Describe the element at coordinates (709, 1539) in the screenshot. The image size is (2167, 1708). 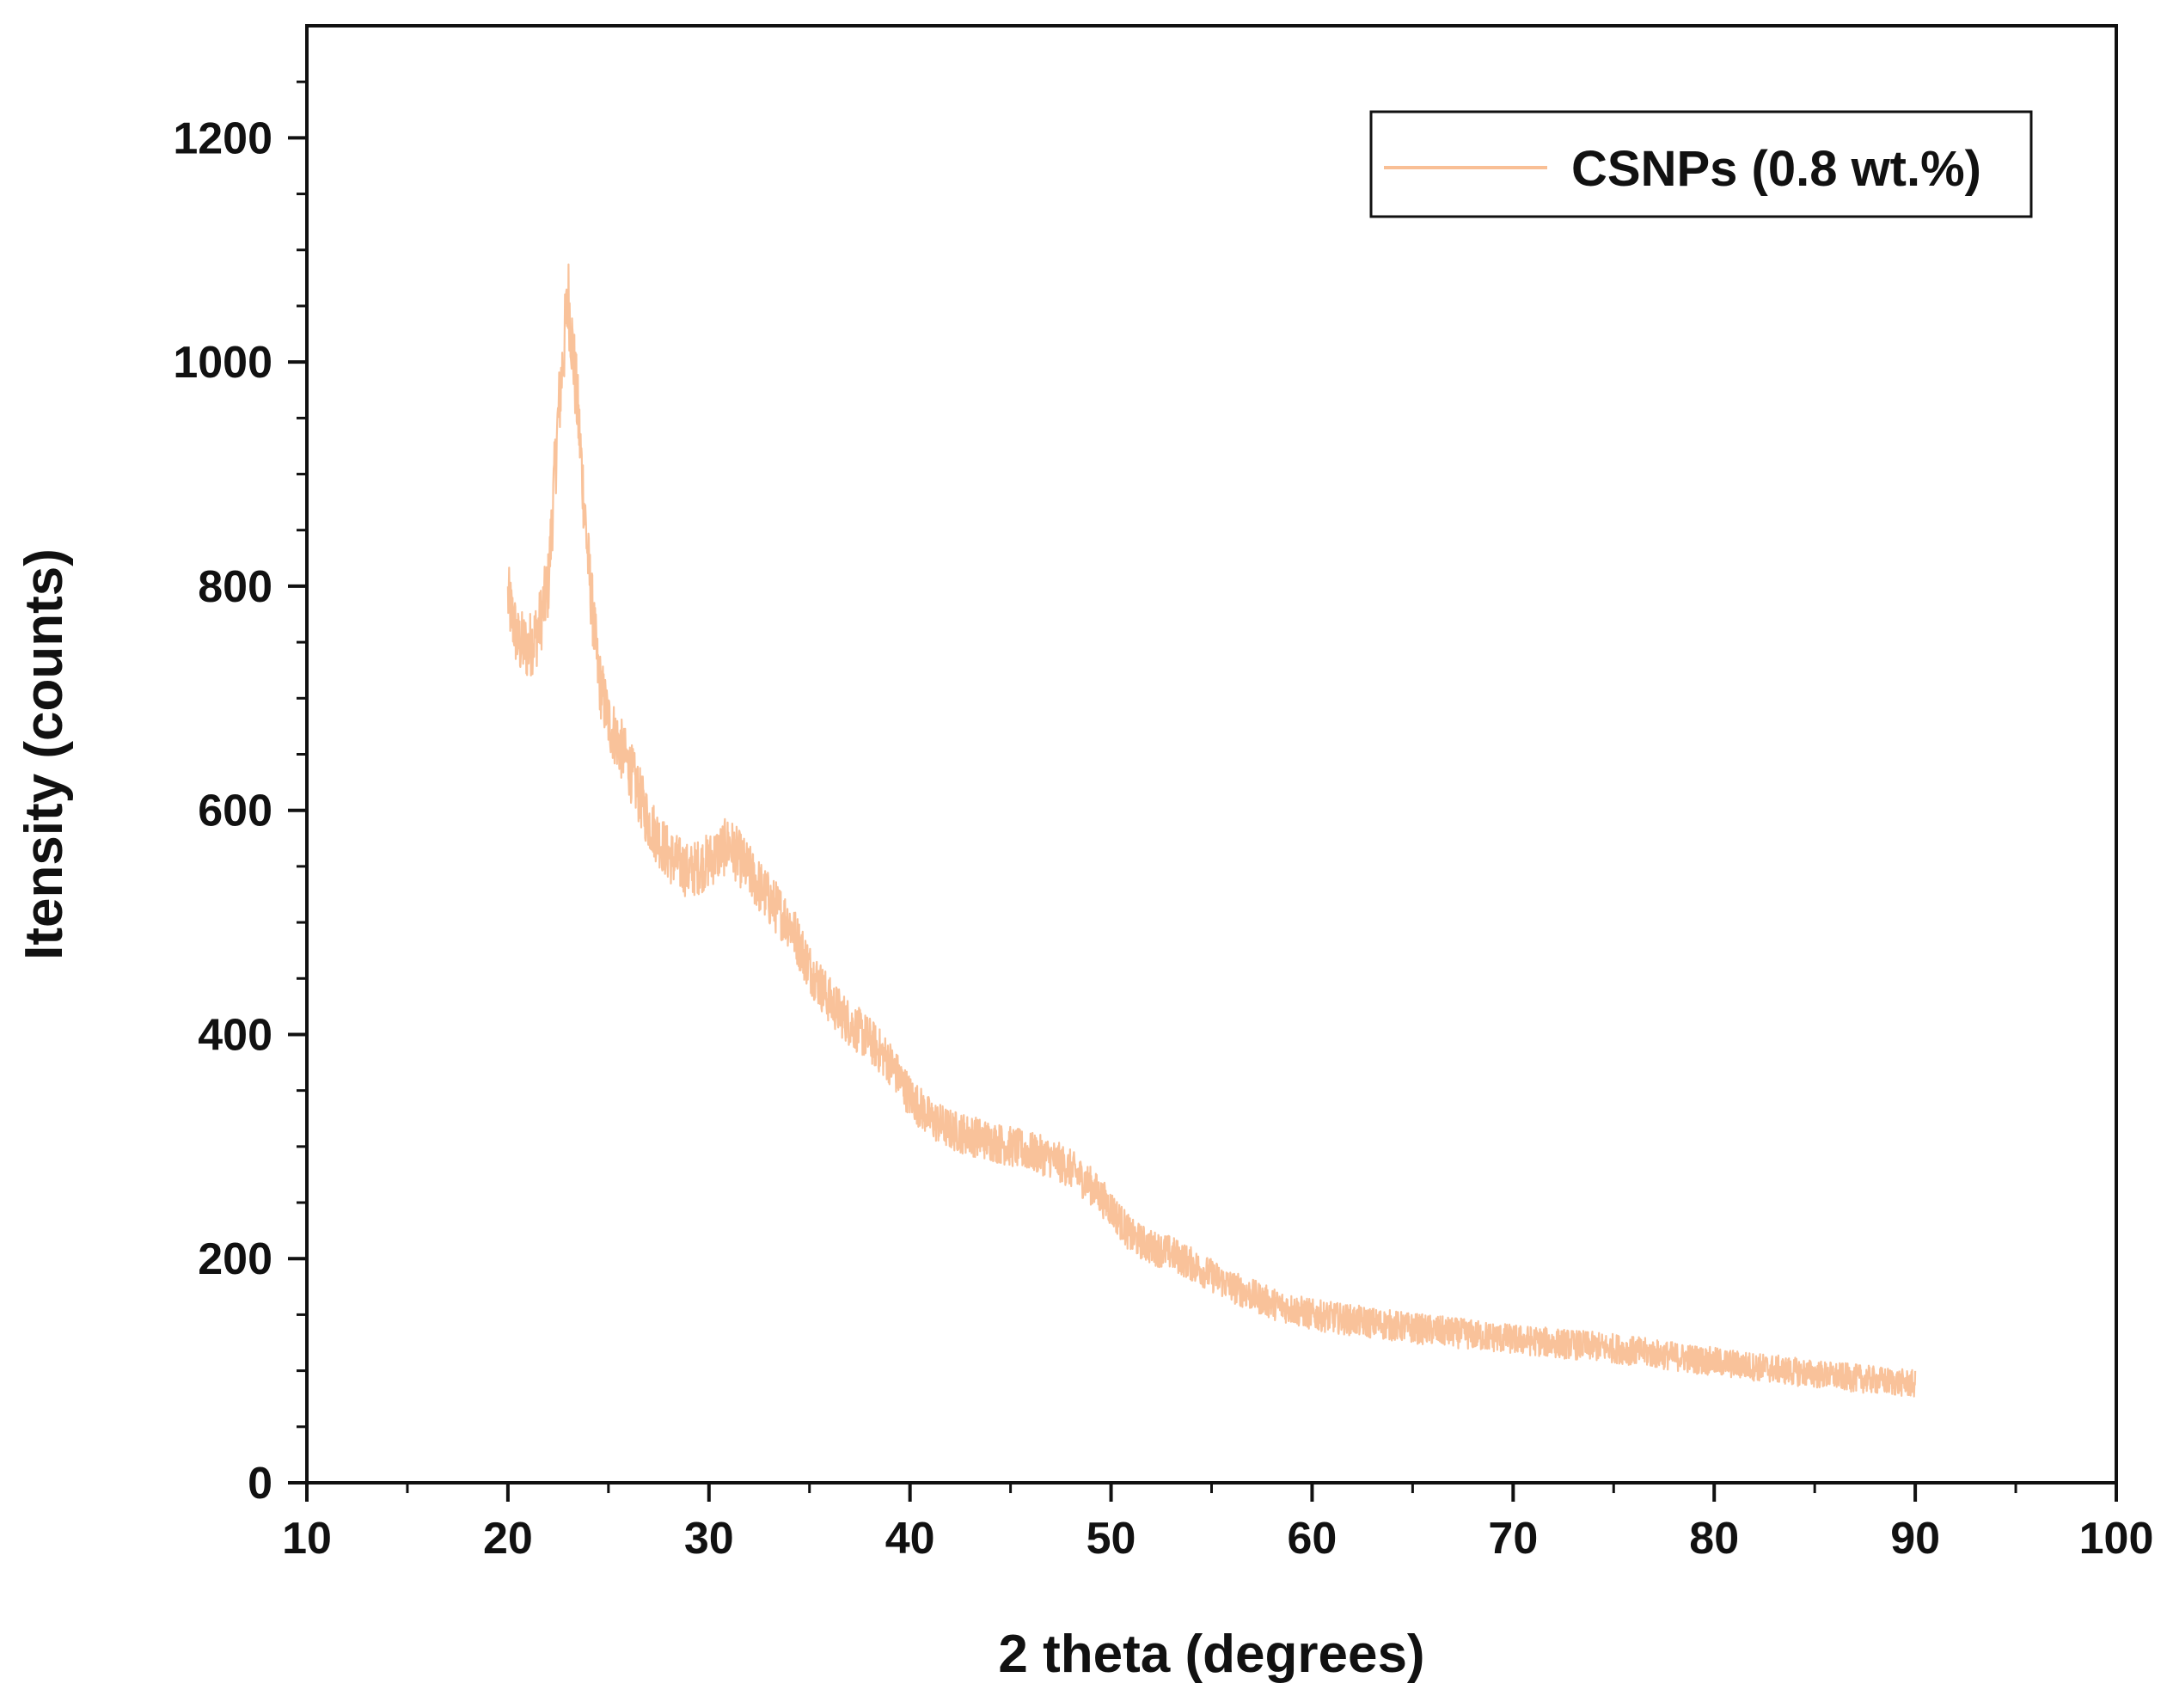
I see `x-tick-label: 30` at that location.